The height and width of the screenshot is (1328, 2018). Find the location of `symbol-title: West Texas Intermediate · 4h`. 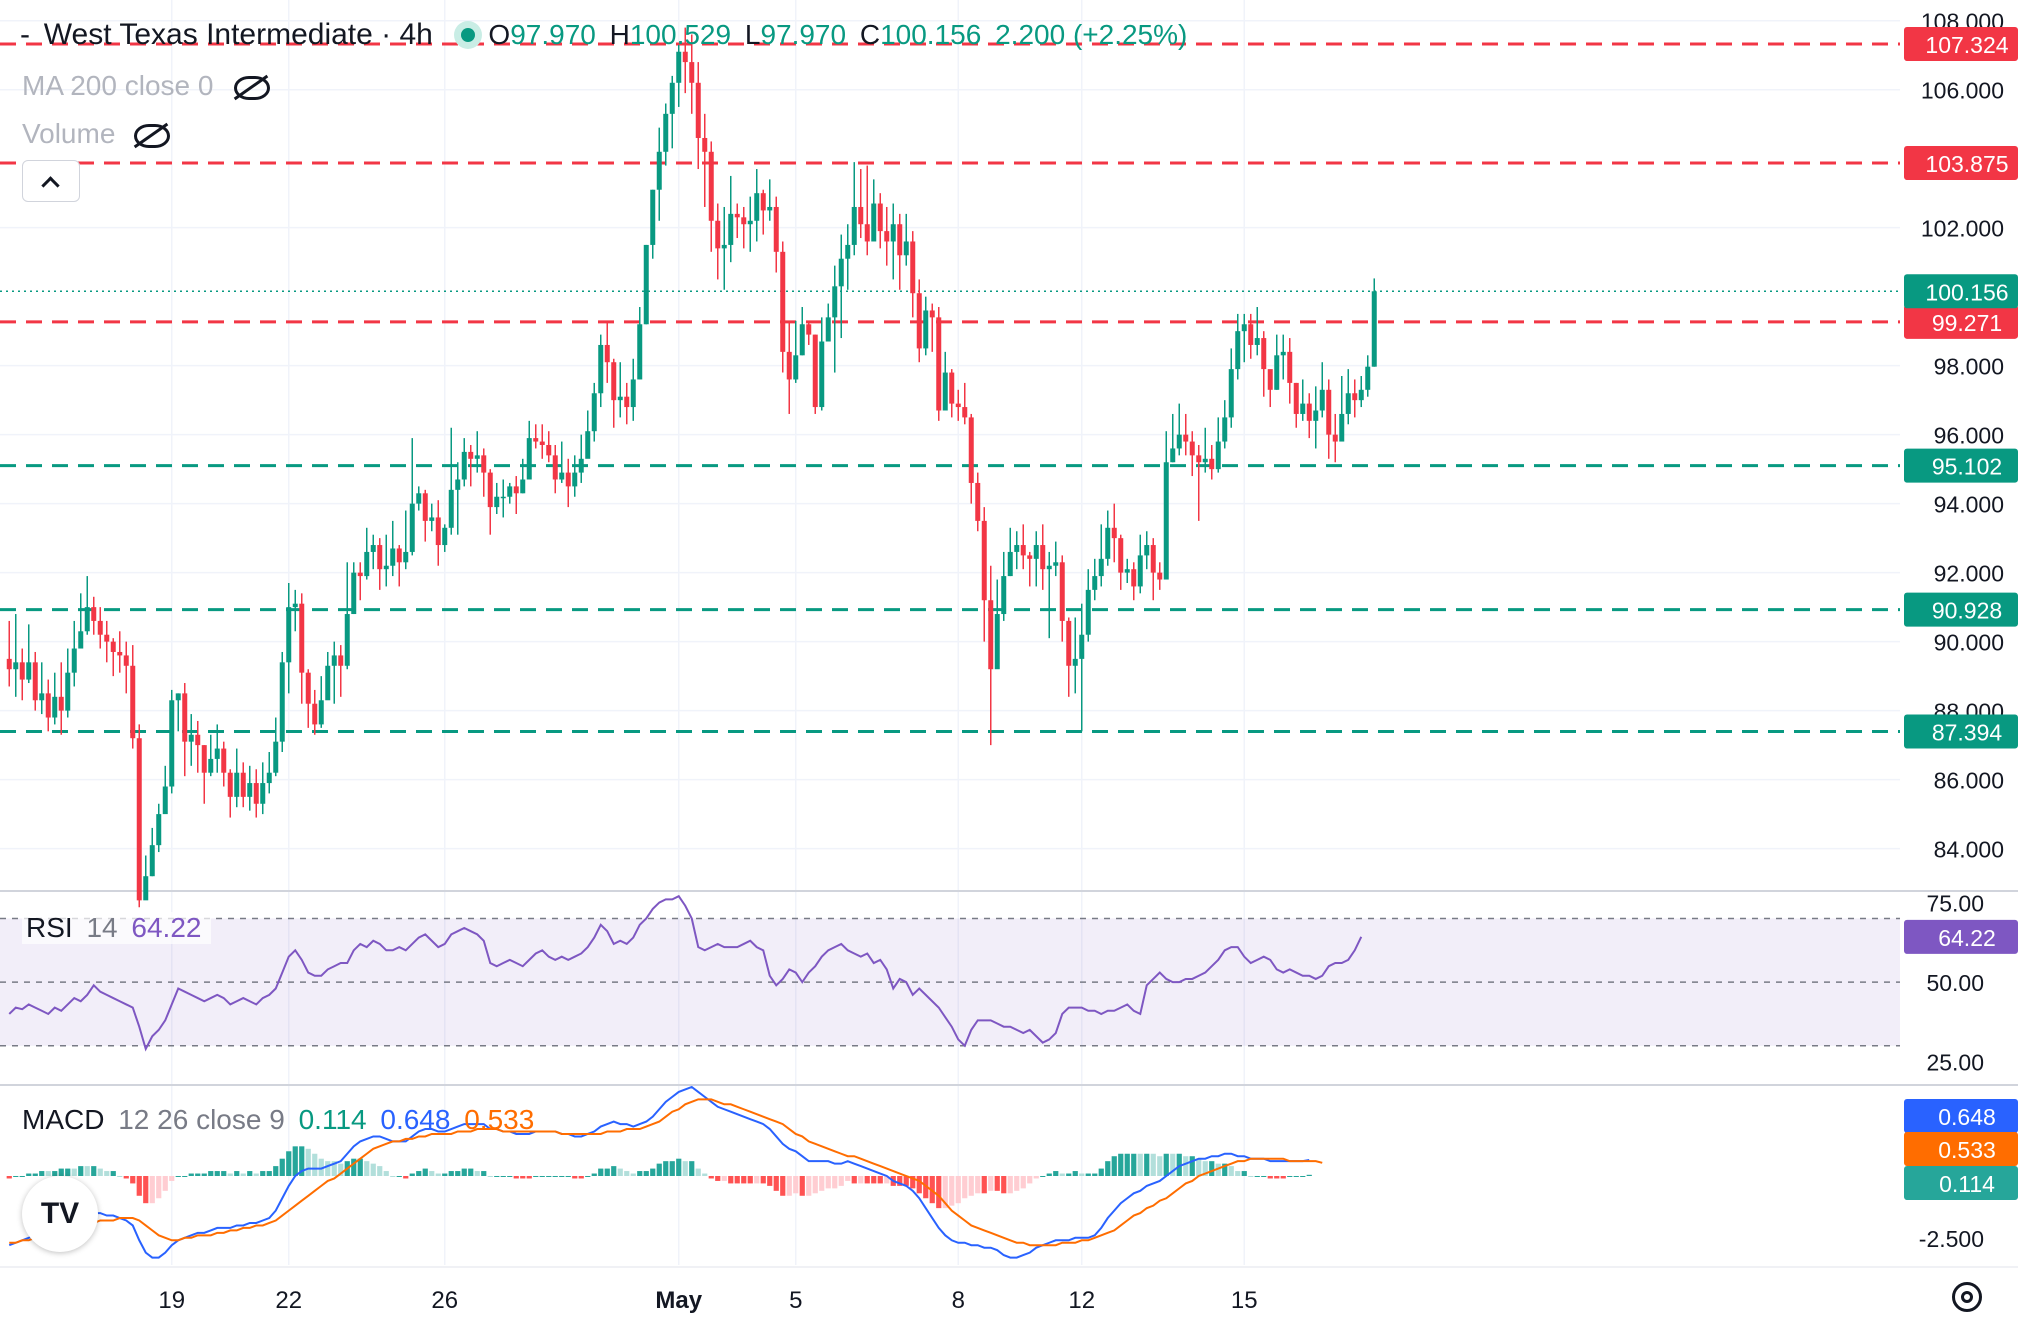

symbol-title: West Texas Intermediate · 4h is located at coordinates (238, 34).